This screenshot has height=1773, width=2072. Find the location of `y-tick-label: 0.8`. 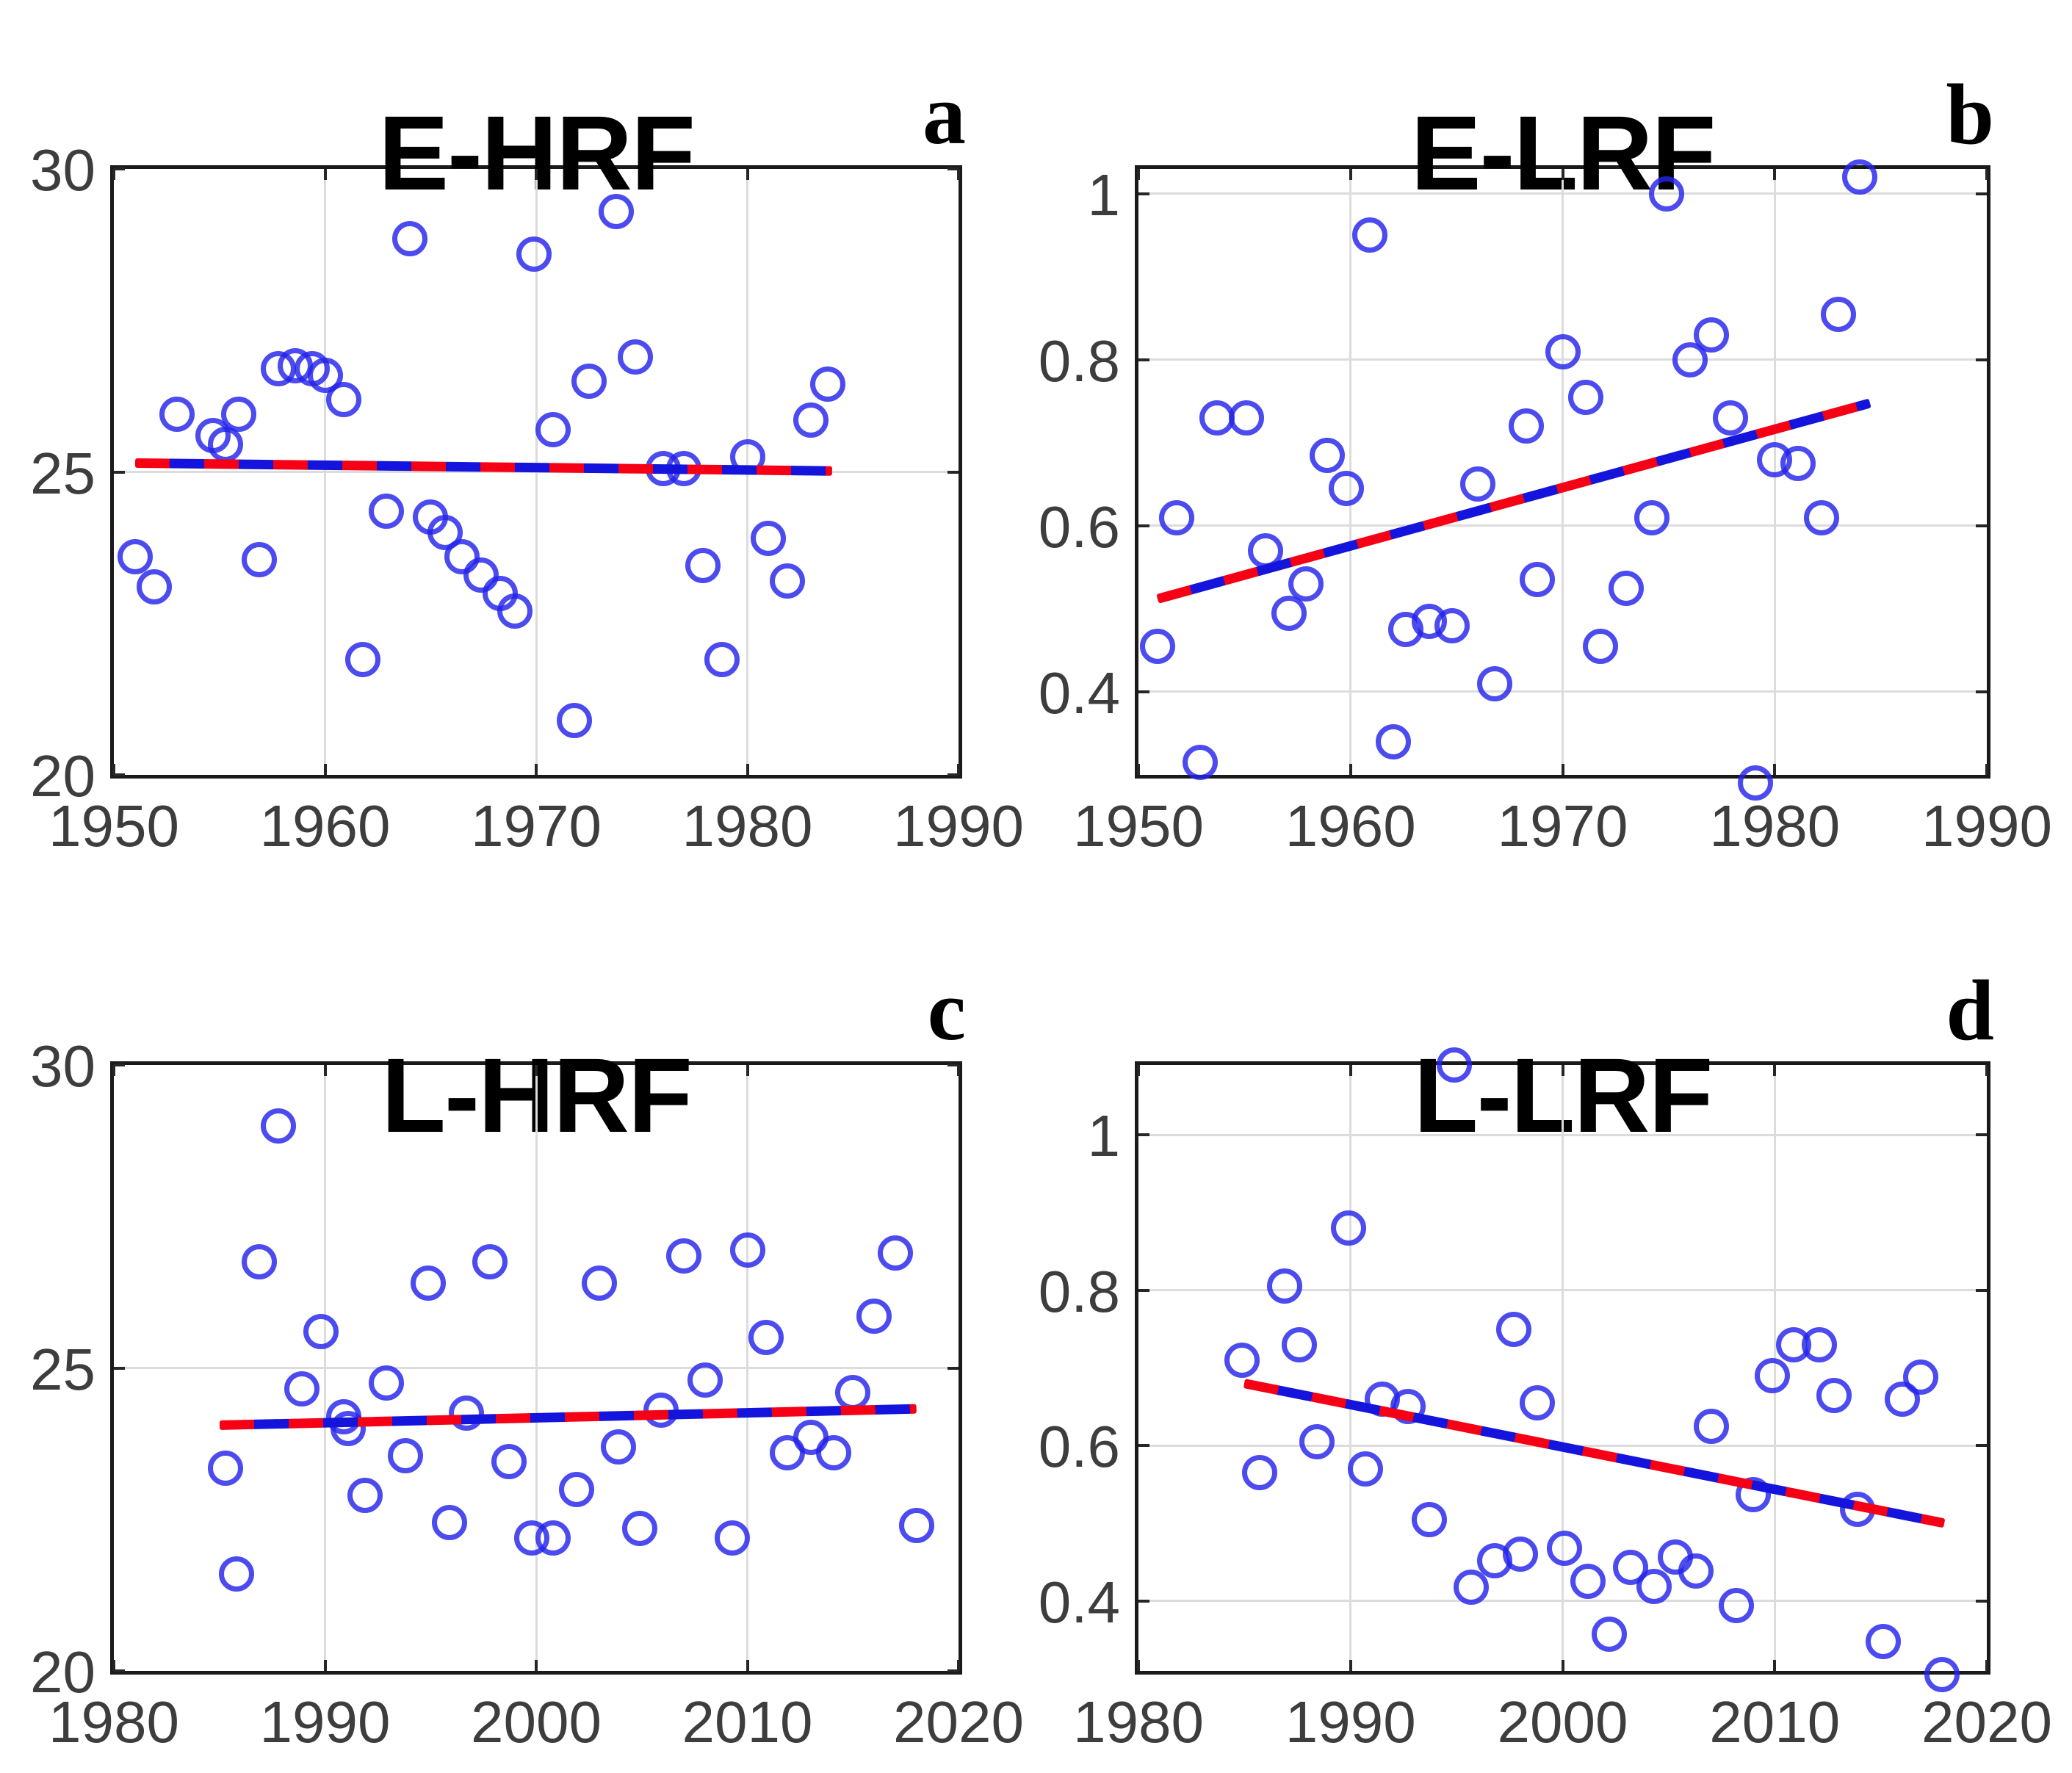

y-tick-label: 0.8 is located at coordinates (1079, 1291).